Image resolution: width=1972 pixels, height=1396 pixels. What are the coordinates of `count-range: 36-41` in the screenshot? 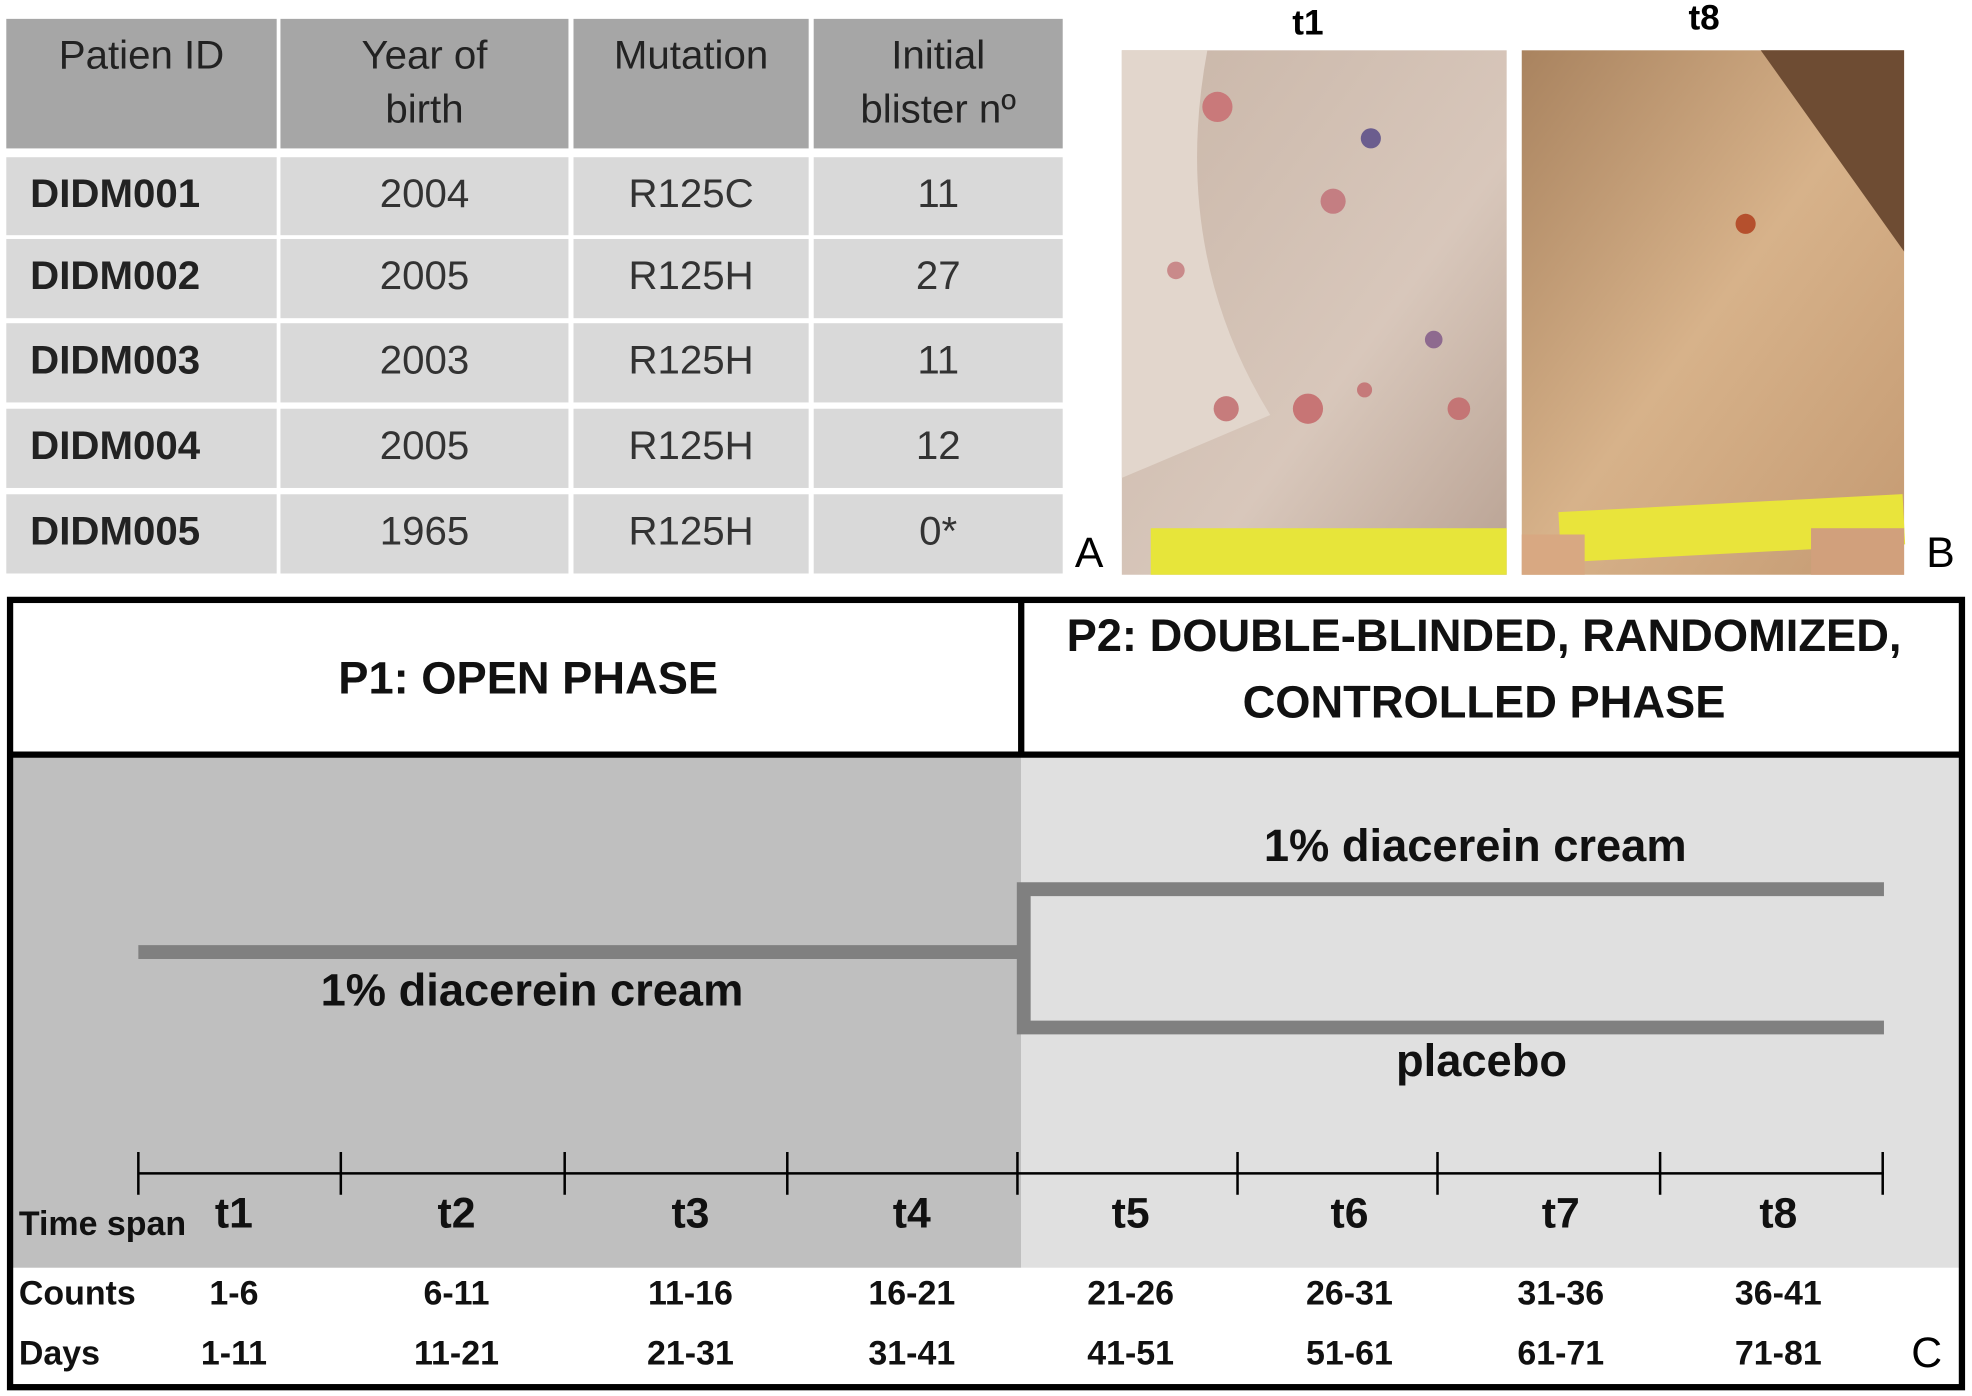 It's located at (1778, 1293).